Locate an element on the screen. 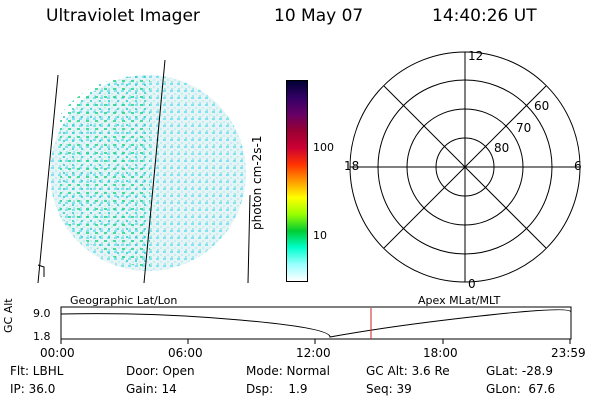 This screenshot has height=400, width=600. colorbar-label: photon cm-2s-1 is located at coordinates (257, 183).